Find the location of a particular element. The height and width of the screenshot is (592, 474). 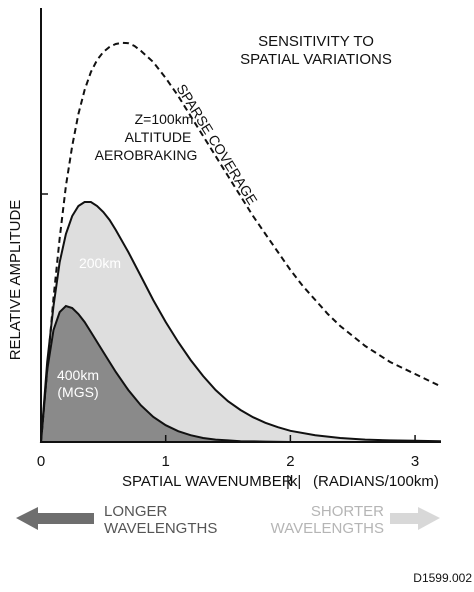

label-mgs: (MGS) is located at coordinates (77, 392).